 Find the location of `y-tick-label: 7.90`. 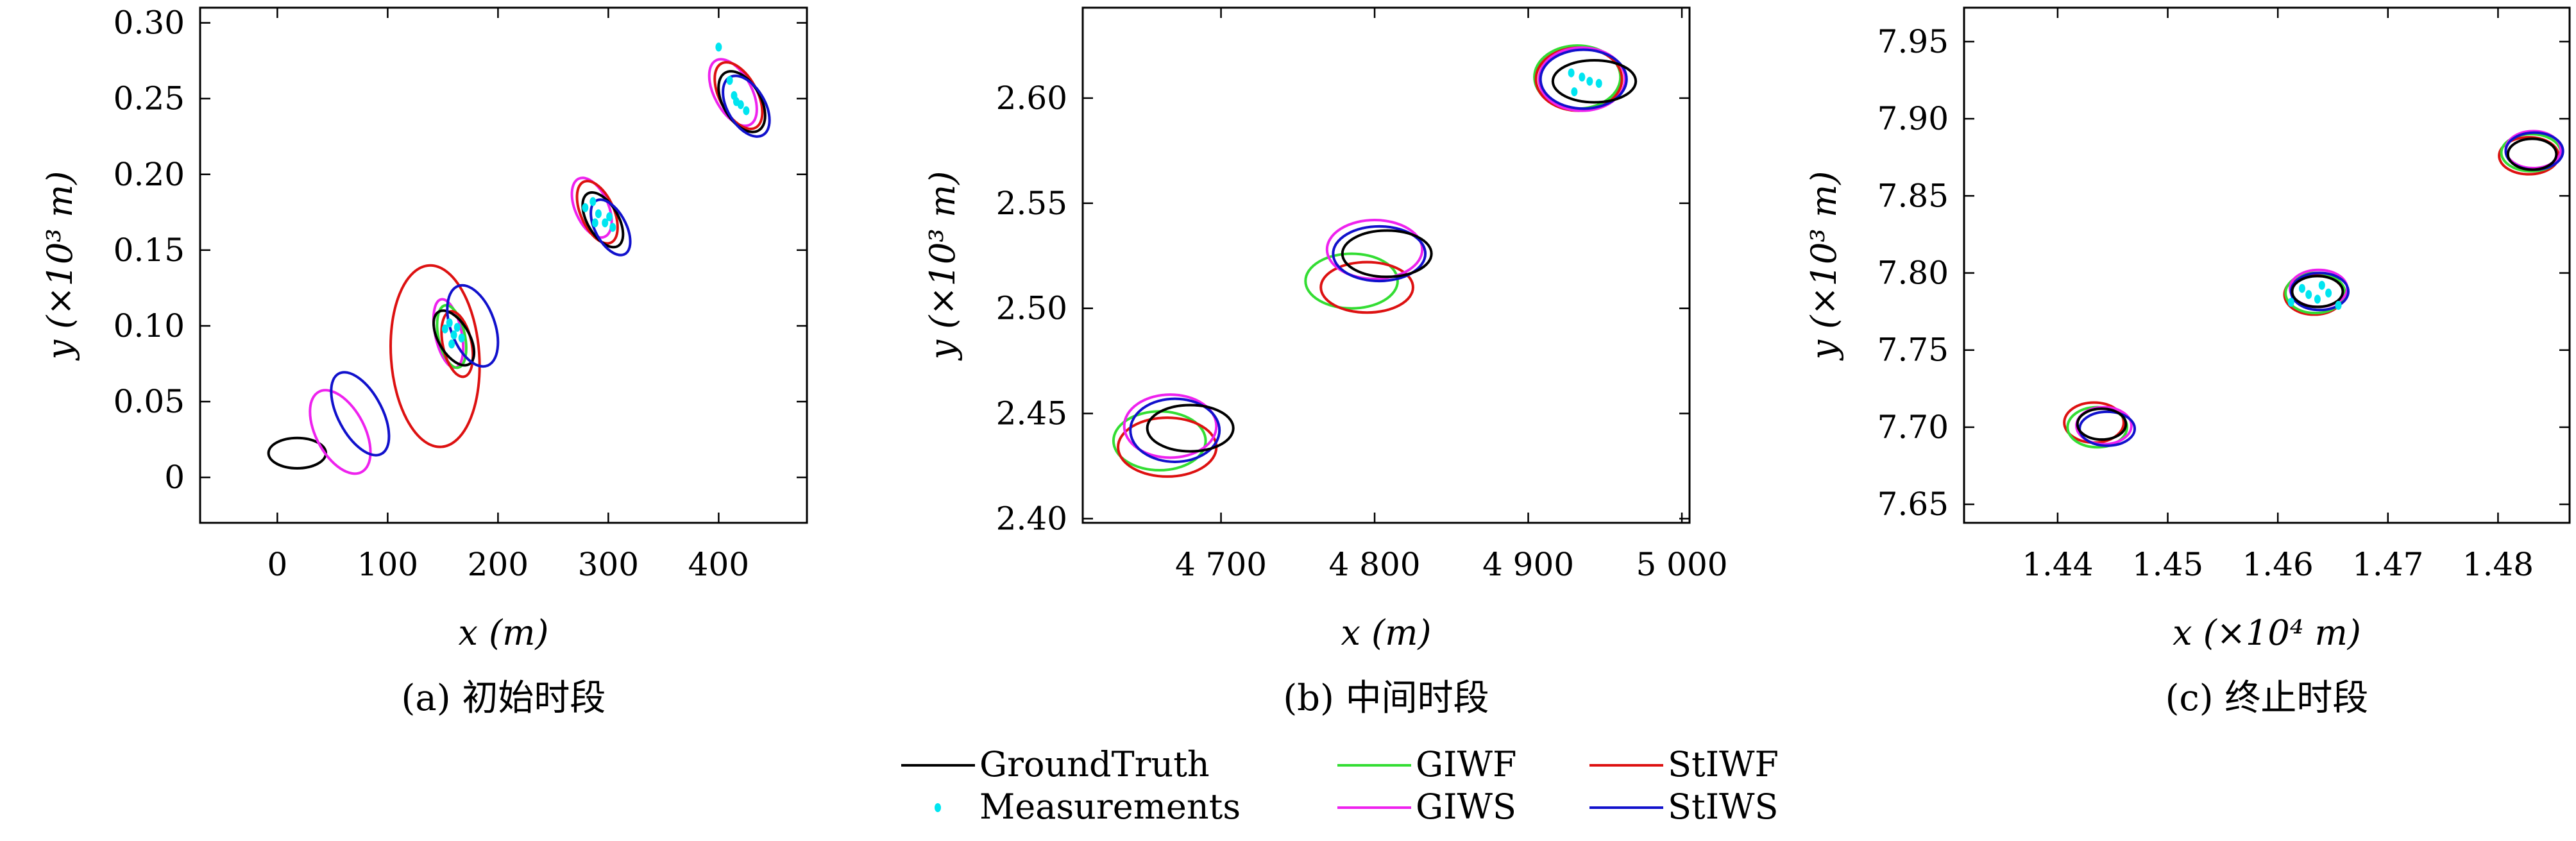

y-tick-label: 7.90 is located at coordinates (1913, 119).